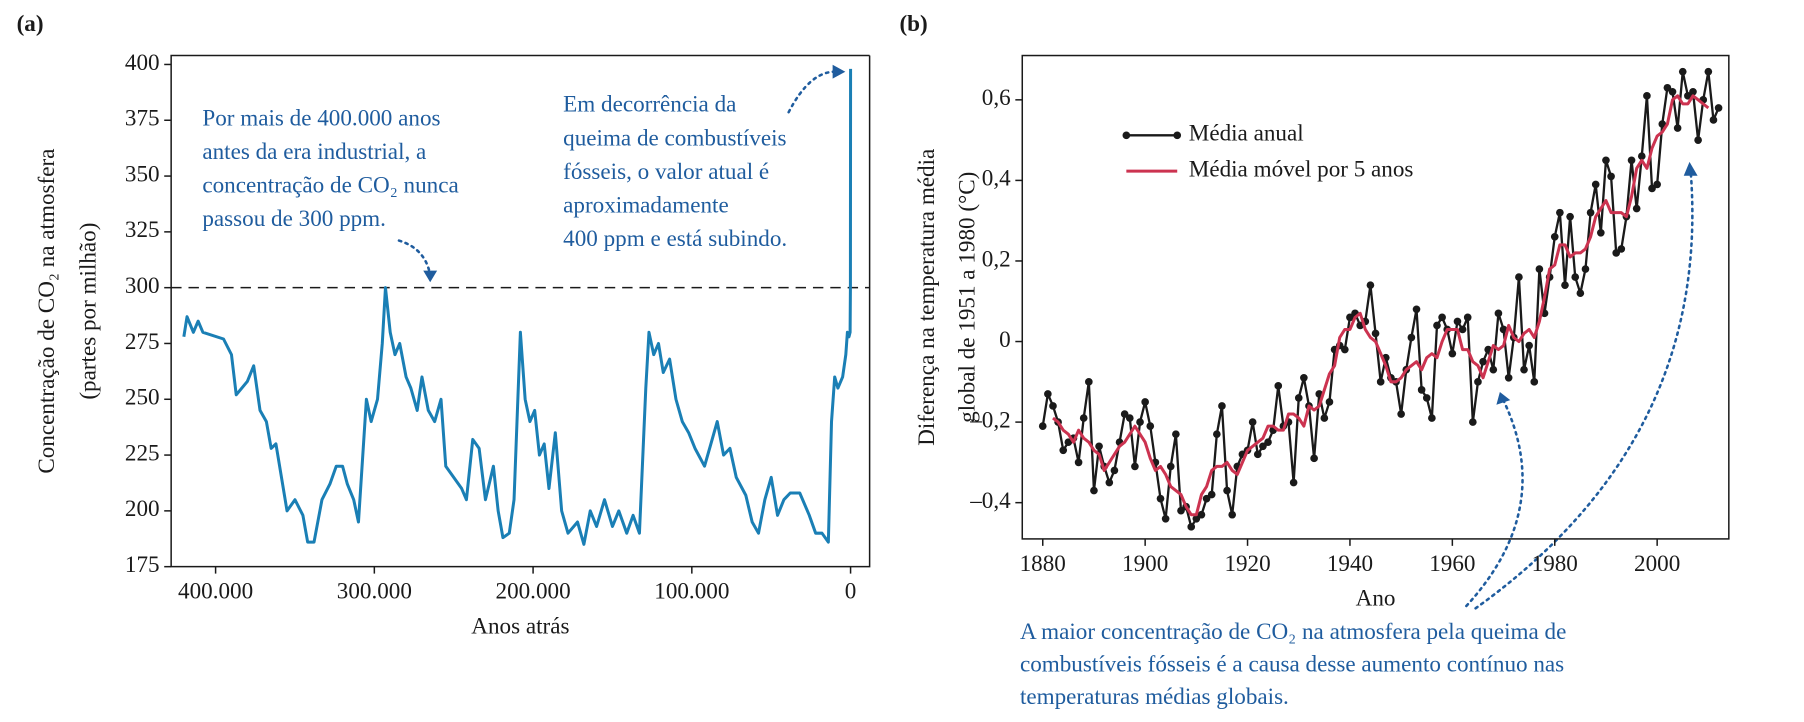 The image size is (1804, 722). Describe the element at coordinates (996, 179) in the screenshot. I see `y-tick-label: 0,4` at that location.